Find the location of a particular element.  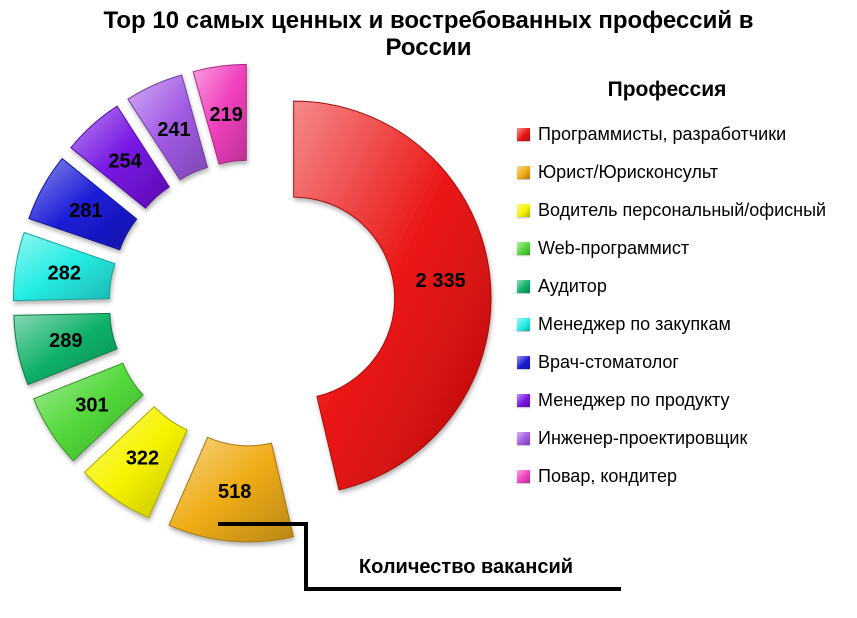

callout-connector-line is located at coordinates (419, 556).